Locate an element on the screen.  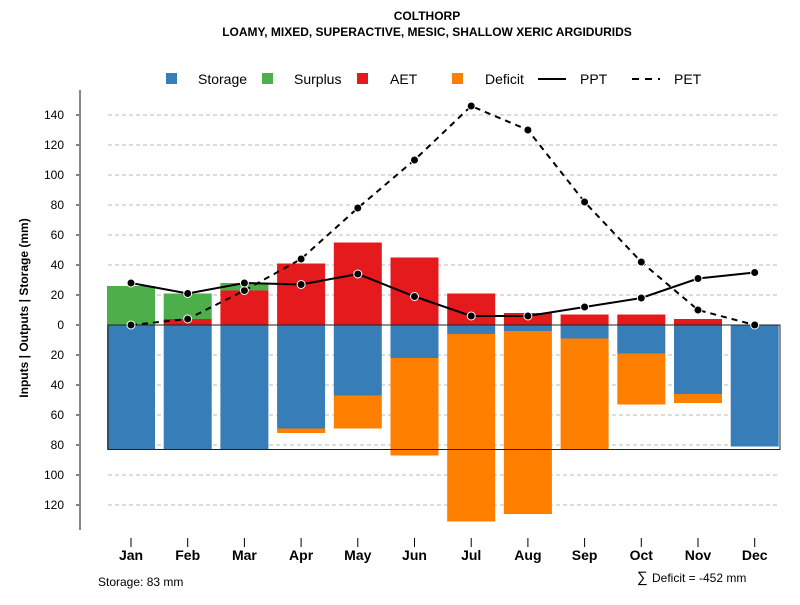
legend-label-aet: AET is located at coordinates (404, 79).